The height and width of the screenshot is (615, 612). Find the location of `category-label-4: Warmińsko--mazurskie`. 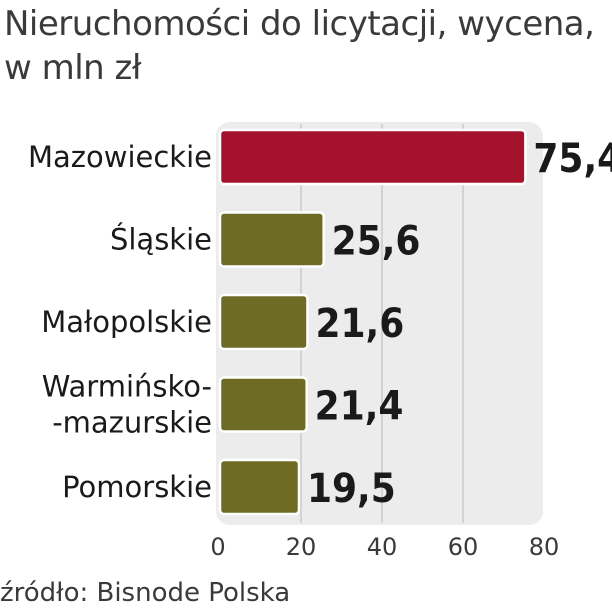

category-label-4: Warmińsko--mazurskie is located at coordinates (127, 405).